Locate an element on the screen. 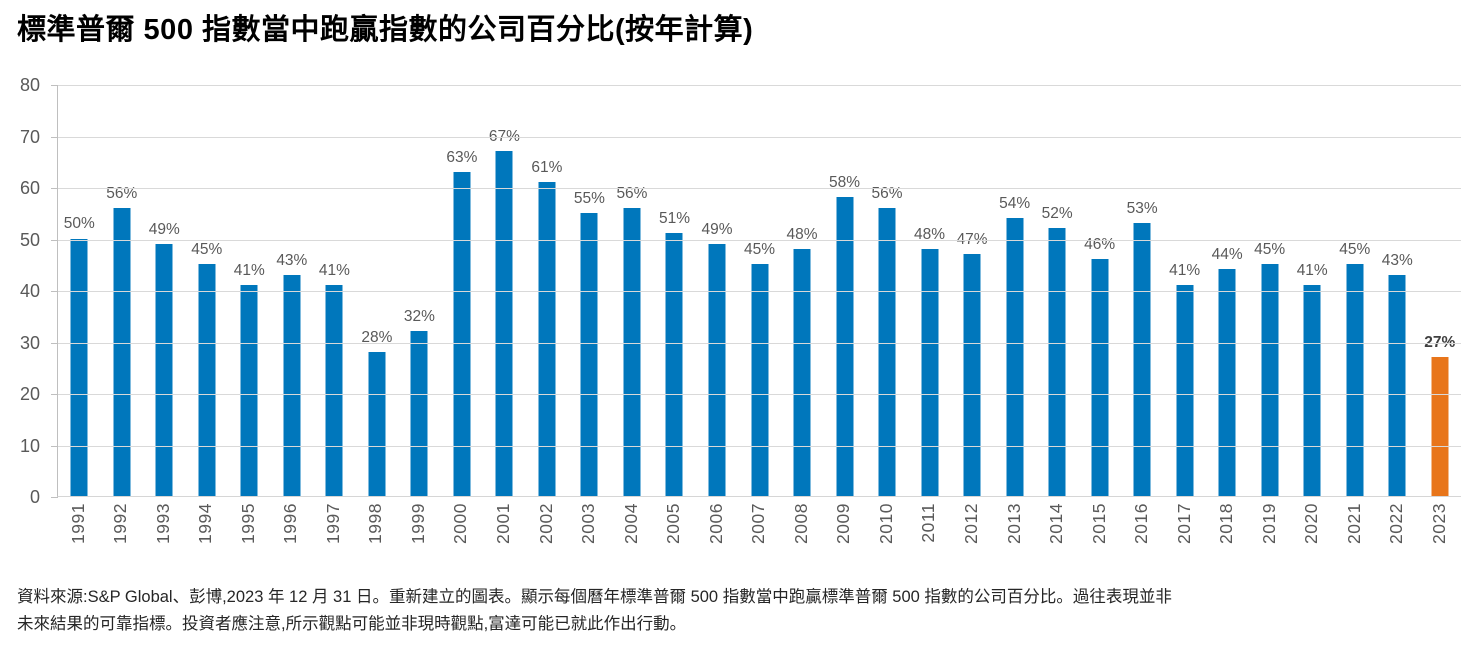 The height and width of the screenshot is (658, 1475). x-tick: 2003 is located at coordinates (589, 539).